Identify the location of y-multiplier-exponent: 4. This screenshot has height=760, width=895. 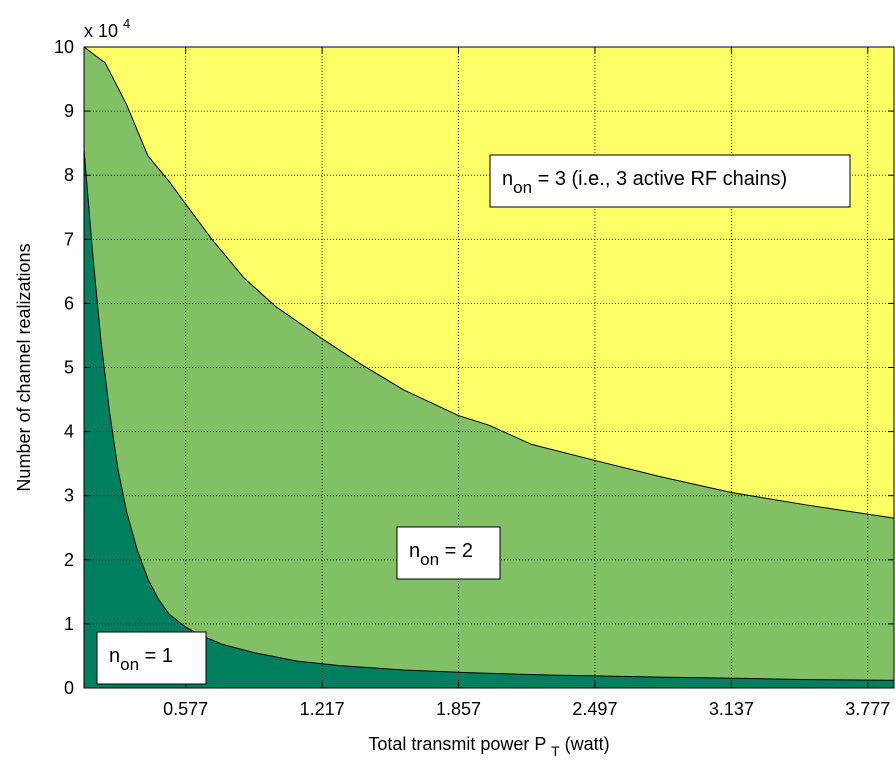
(126, 23).